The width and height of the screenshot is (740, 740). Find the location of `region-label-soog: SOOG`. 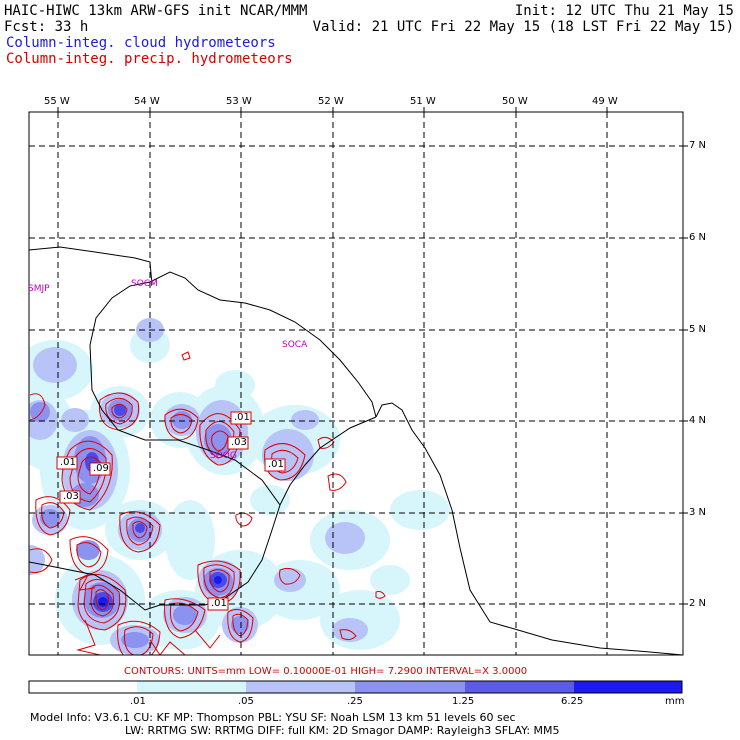

region-label-soog: SOOG is located at coordinates (223, 456).